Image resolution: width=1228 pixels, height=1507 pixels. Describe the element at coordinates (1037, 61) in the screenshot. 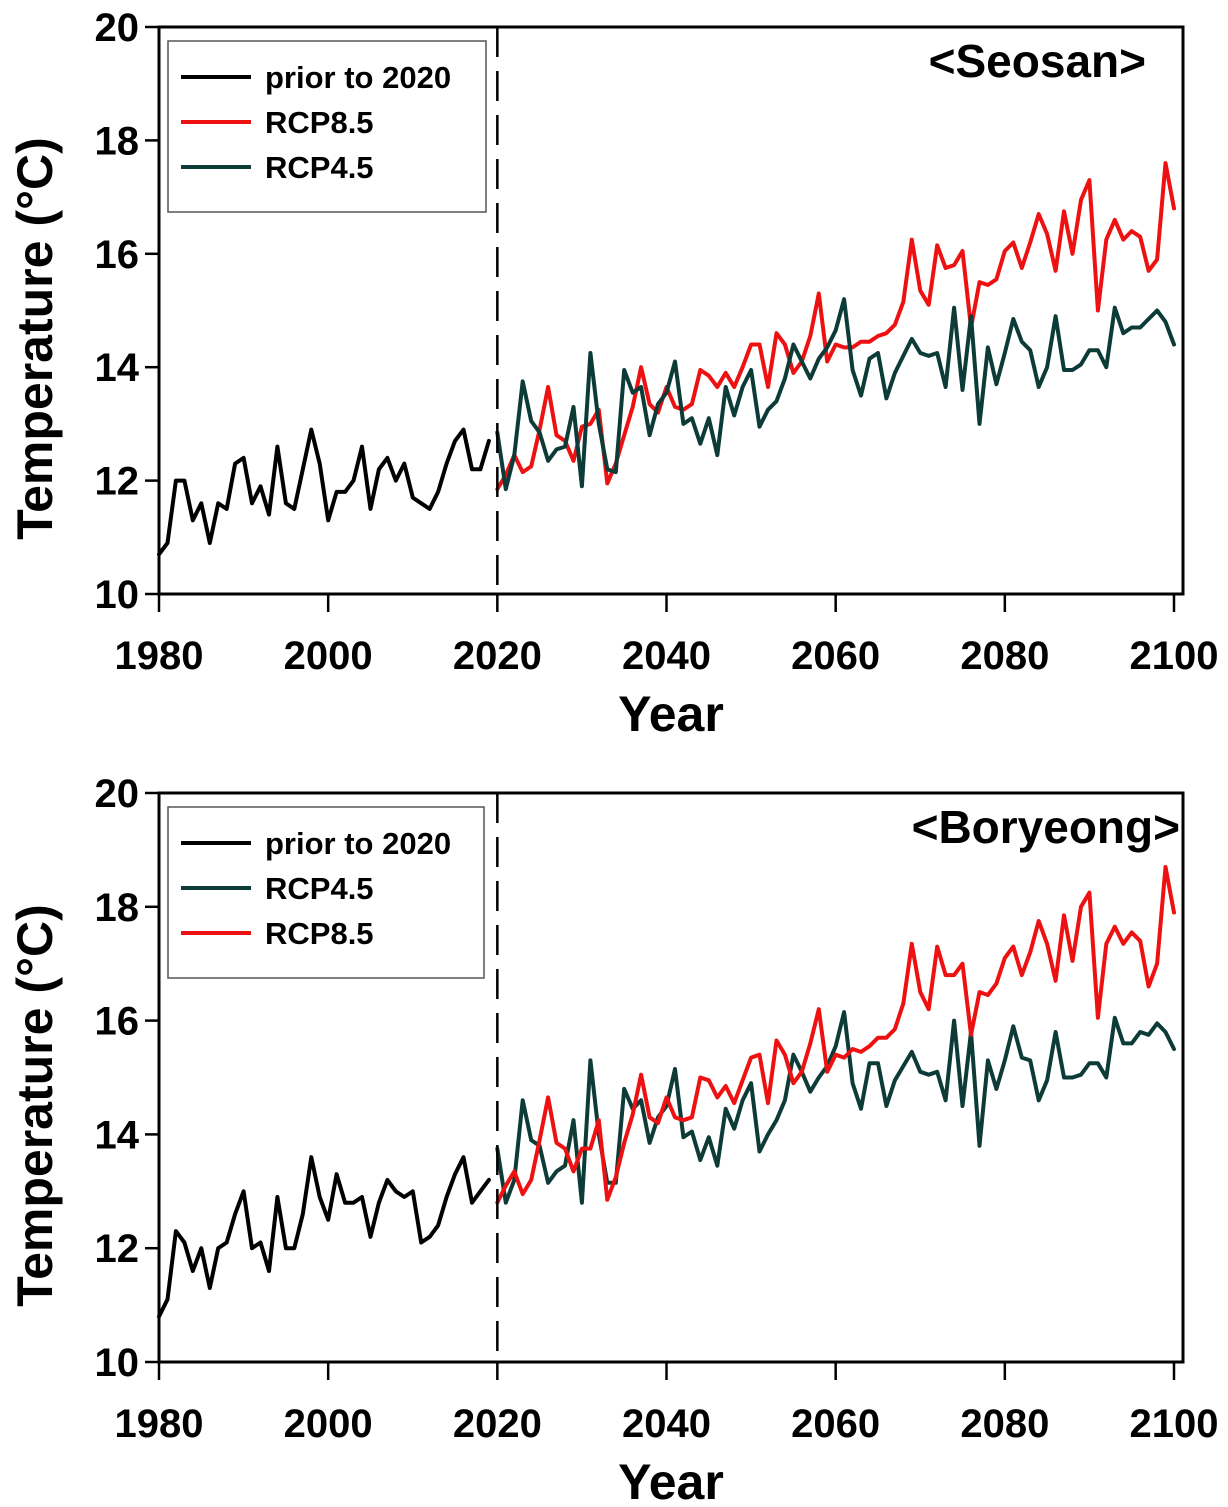

I see `panel-title: <Seosan>` at that location.